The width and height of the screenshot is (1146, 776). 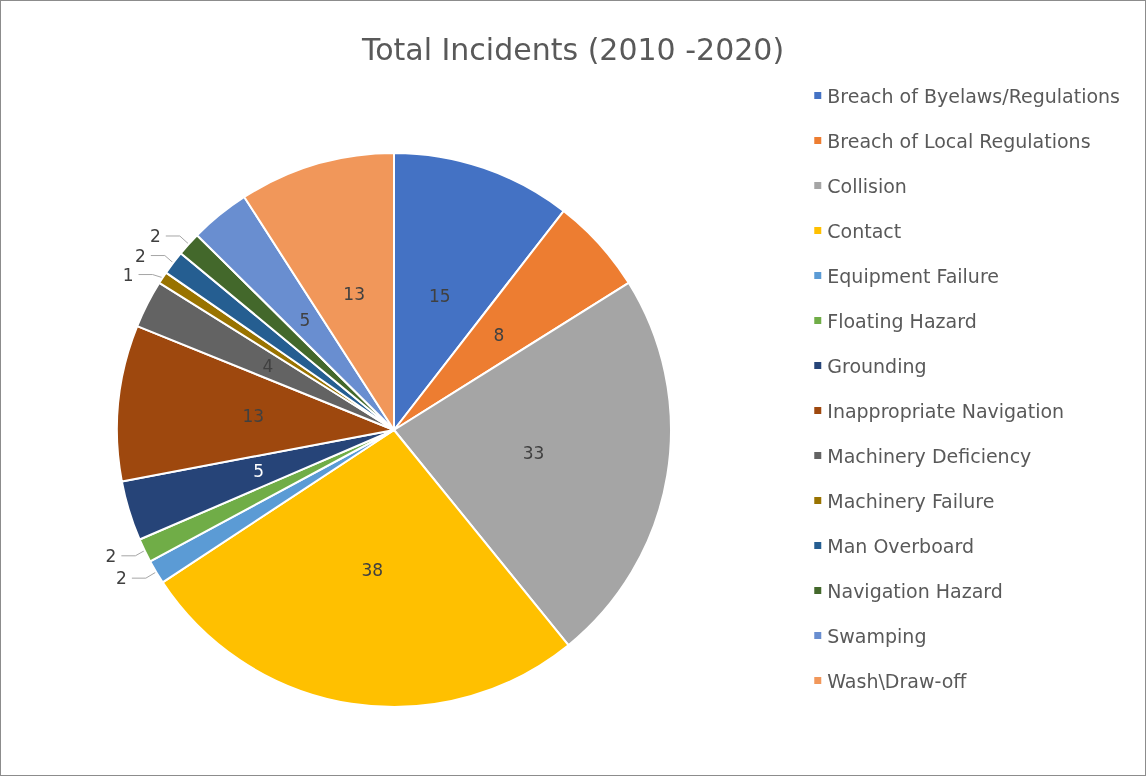 What do you see at coordinates (128, 274) in the screenshot?
I see `data-label: 1` at bounding box center [128, 274].